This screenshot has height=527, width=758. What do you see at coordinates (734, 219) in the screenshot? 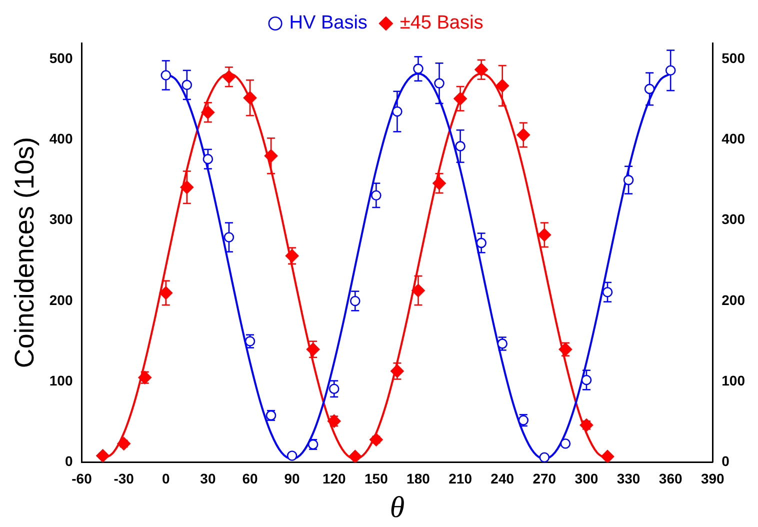
I see `y2-tick-label: 300` at bounding box center [734, 219].